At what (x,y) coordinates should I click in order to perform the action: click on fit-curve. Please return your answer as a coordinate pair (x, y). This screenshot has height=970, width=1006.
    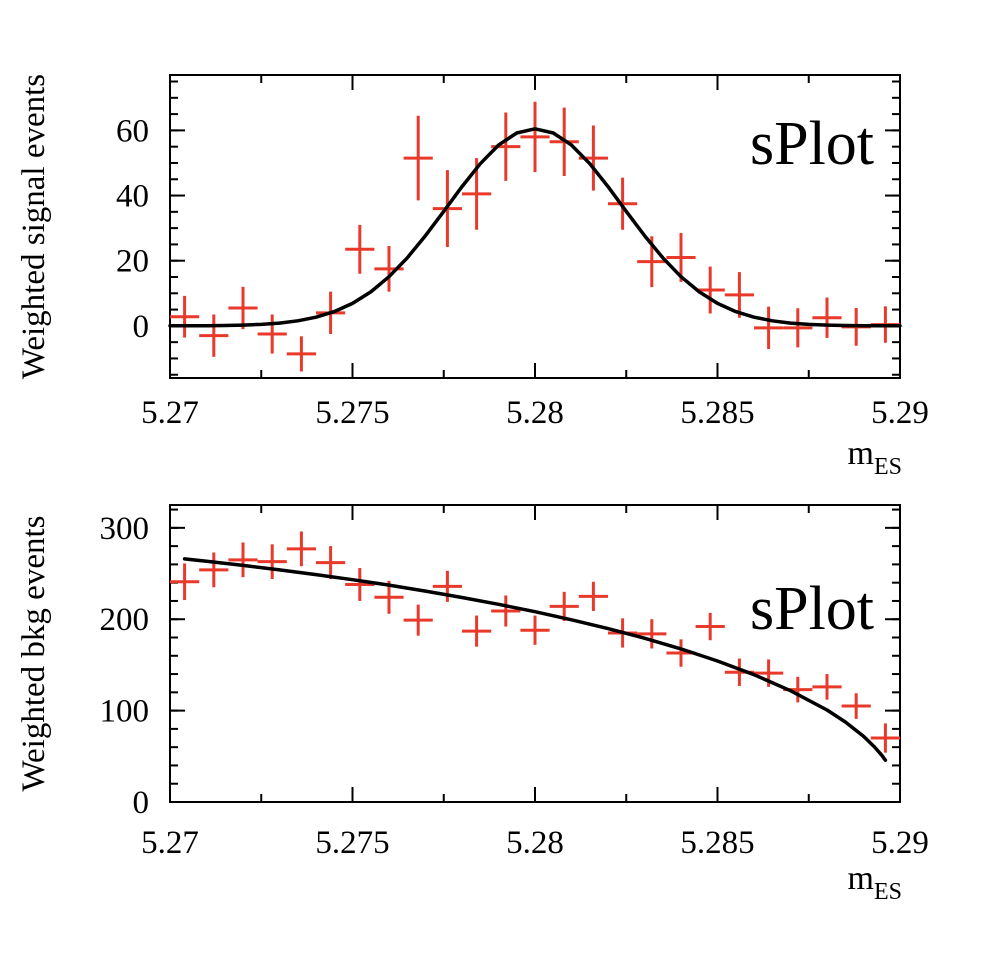
    Looking at the image, I should click on (535, 659).